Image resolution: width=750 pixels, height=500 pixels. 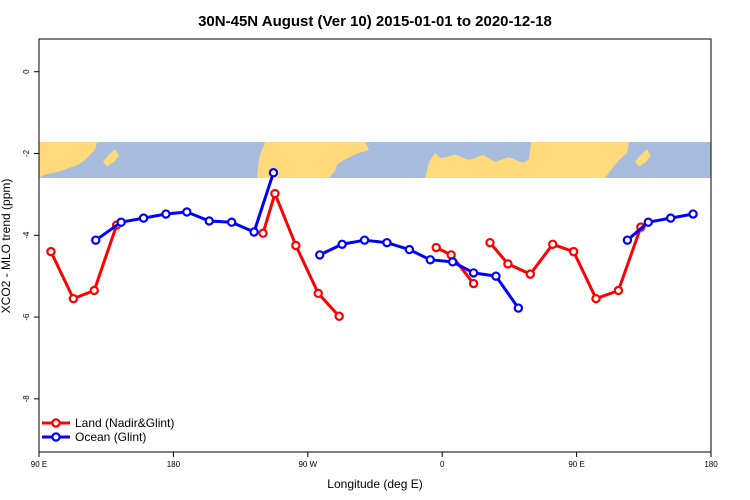 I want to click on y-axis-label: XCO2 - MLO trend (ppm), so click(x=6, y=246).